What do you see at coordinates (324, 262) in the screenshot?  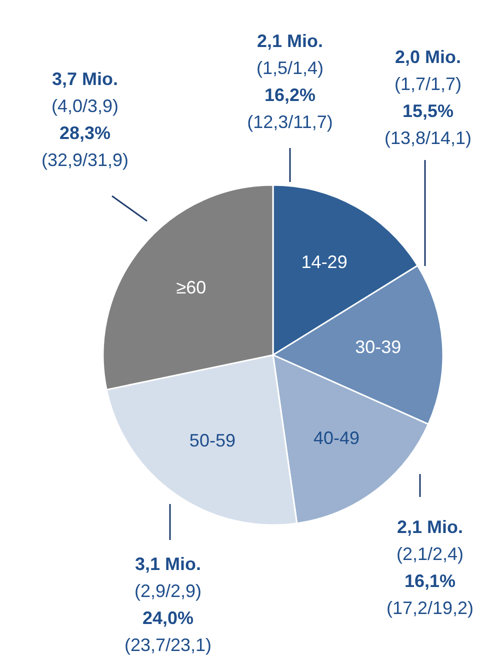 I see `slice-label: 14-29` at bounding box center [324, 262].